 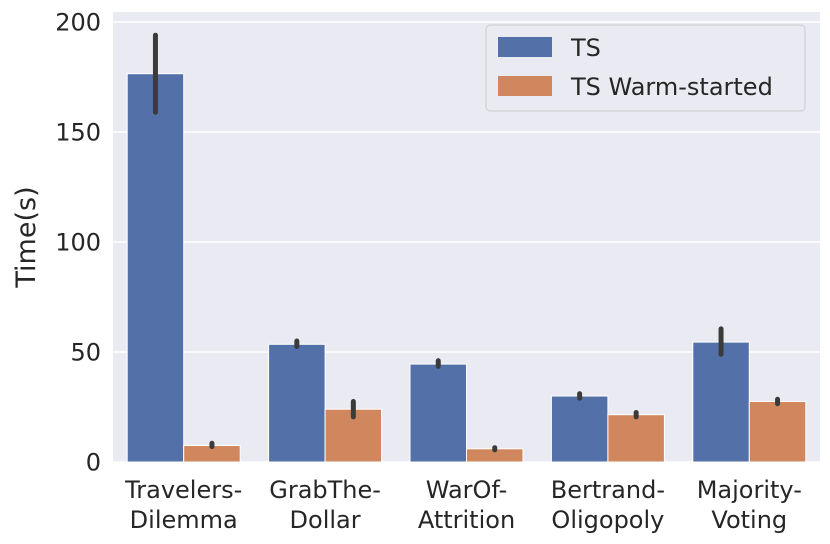 I want to click on x-tick-label: GrabThe-, so click(x=325, y=490).